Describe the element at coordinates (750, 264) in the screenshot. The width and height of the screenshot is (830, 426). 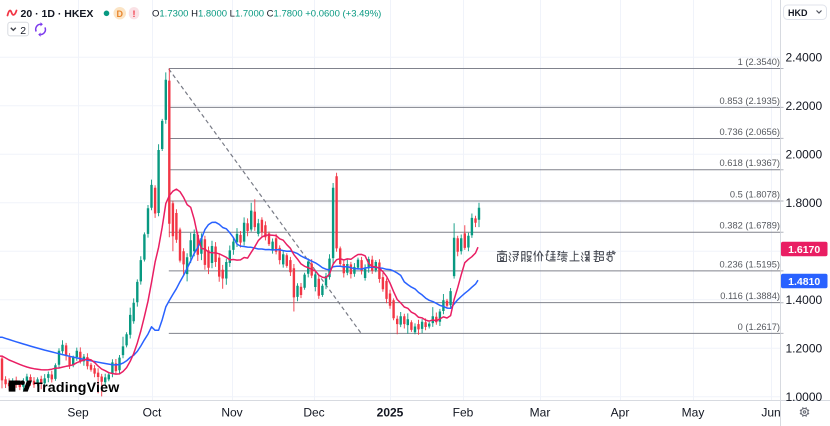
I see `svg-text: 0.236 (1.5195)` at that location.